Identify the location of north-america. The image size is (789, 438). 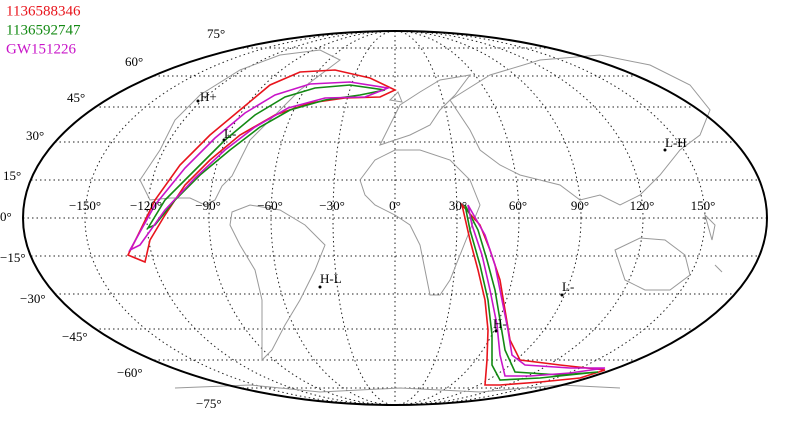
(240, 127).